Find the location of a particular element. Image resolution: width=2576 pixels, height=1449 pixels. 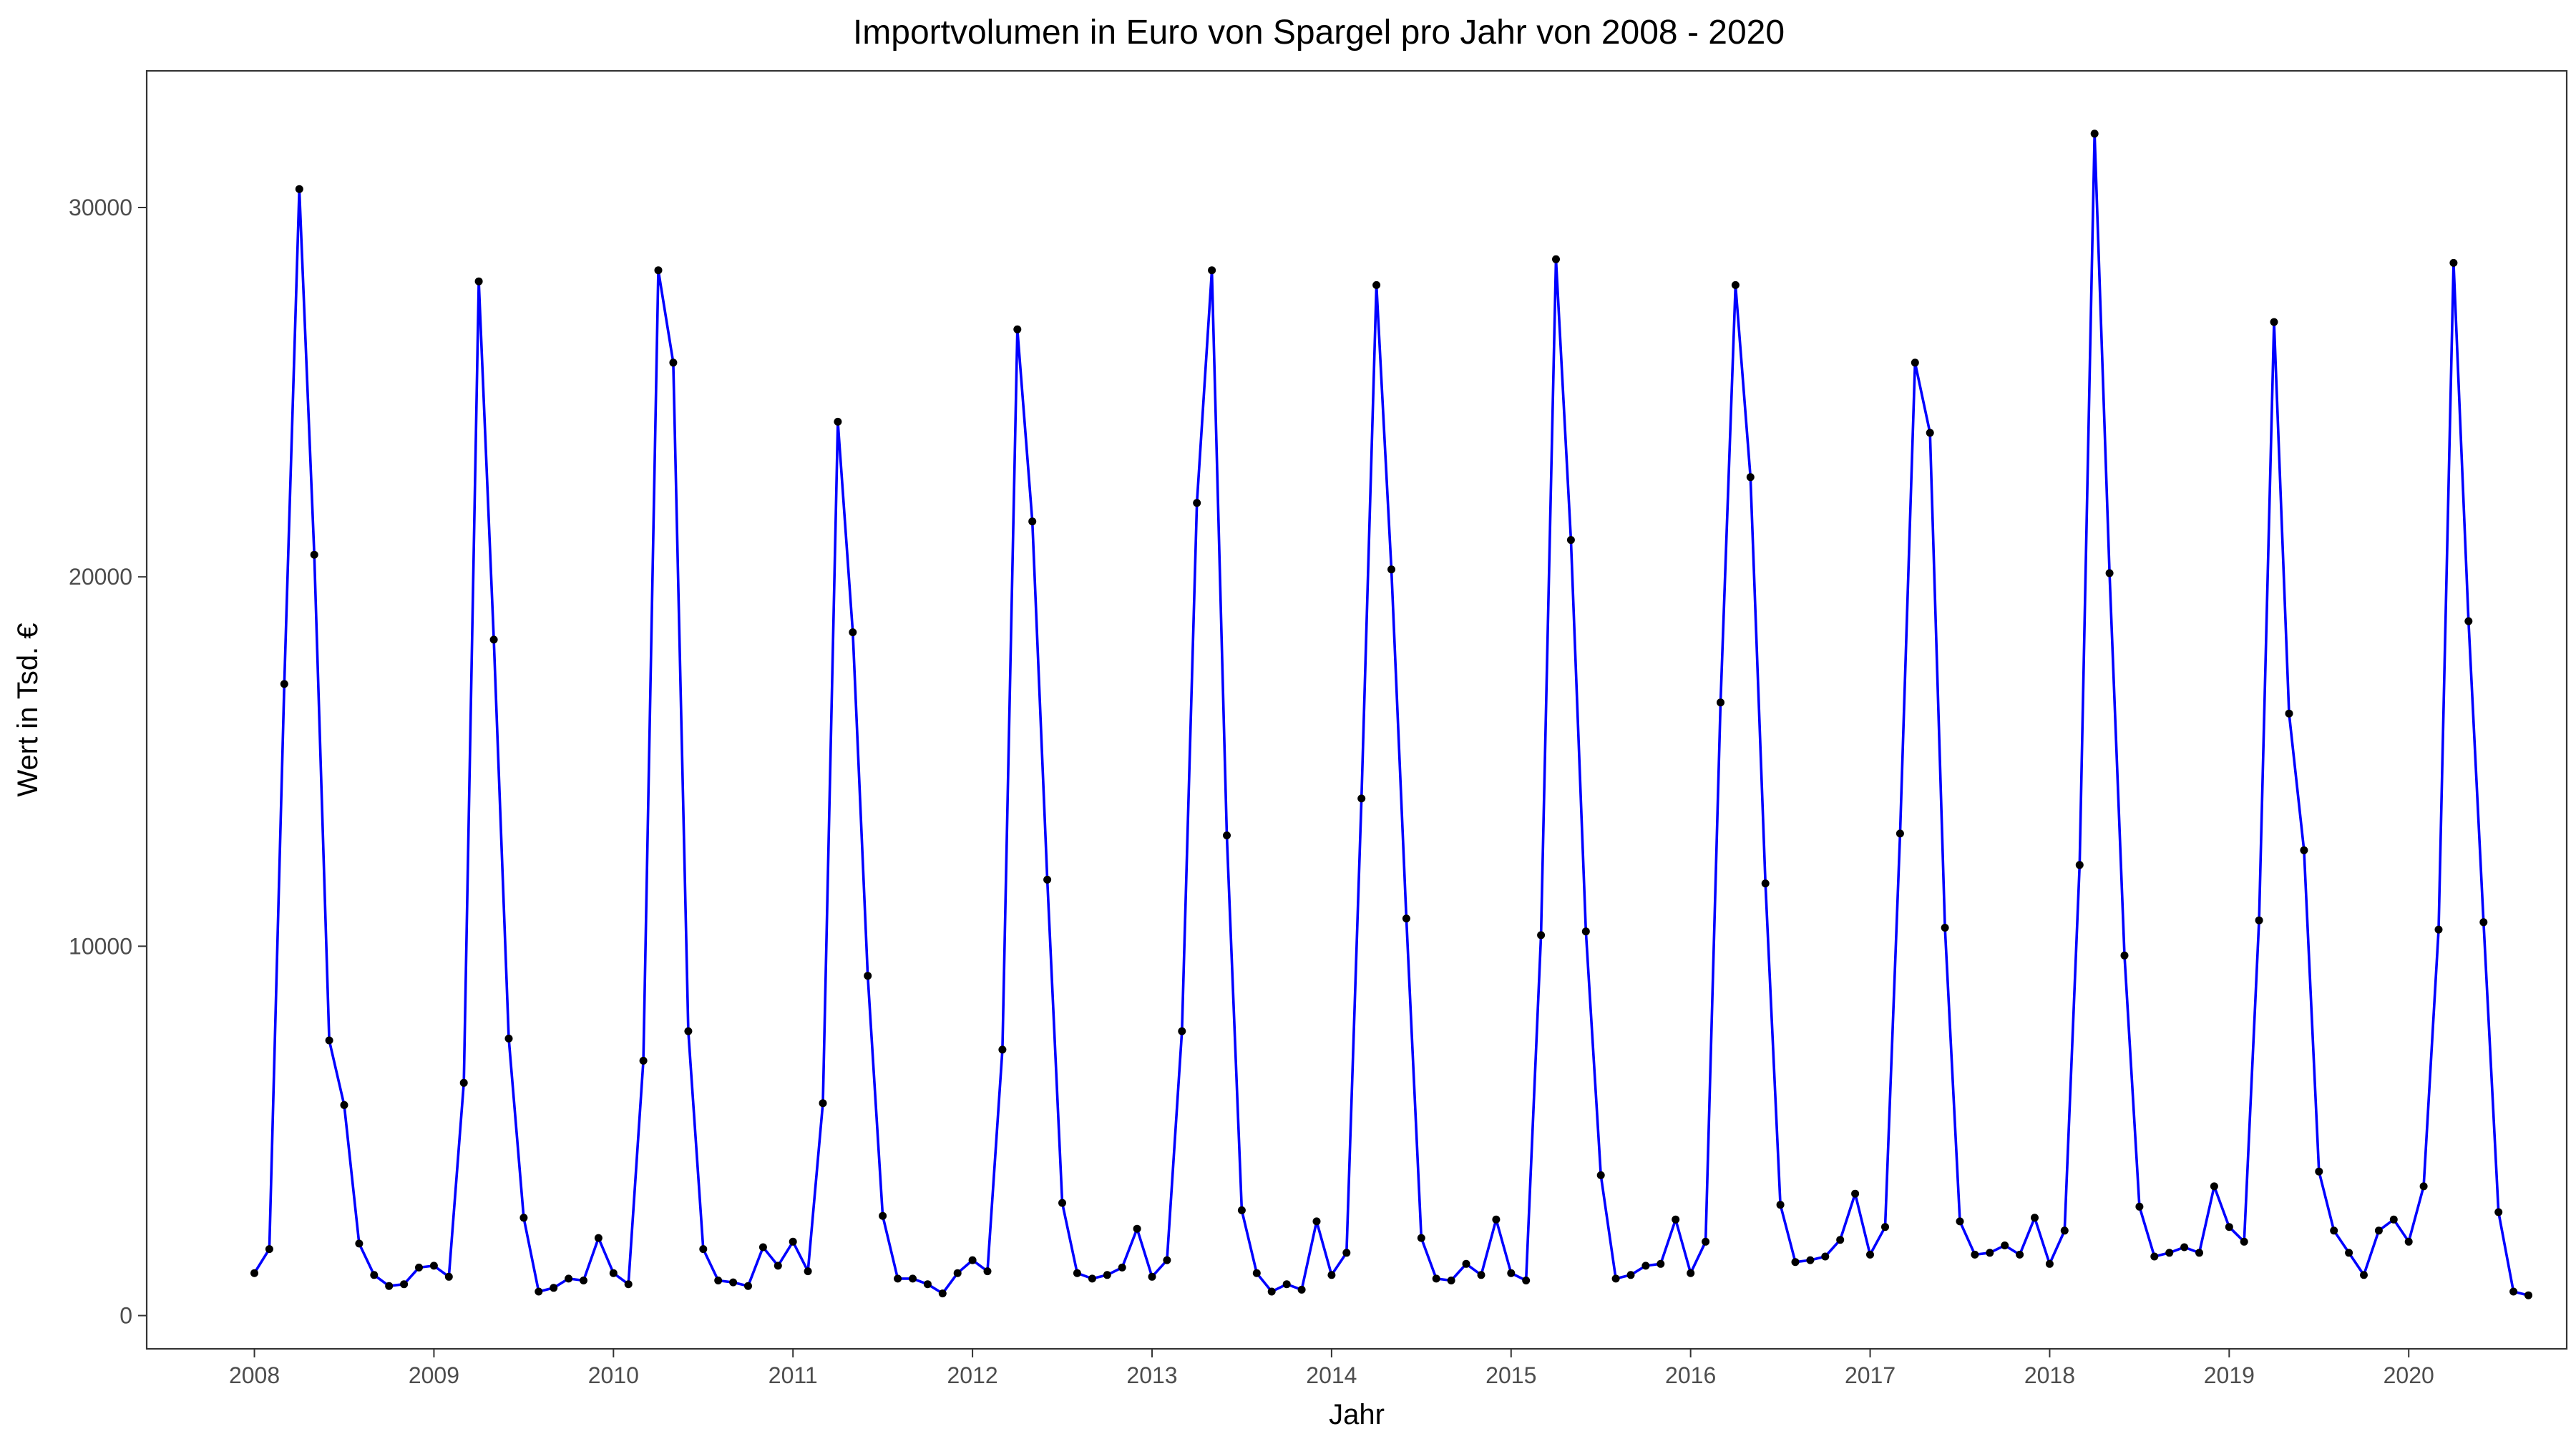

x-tick-label: 2009 is located at coordinates (434, 1375).